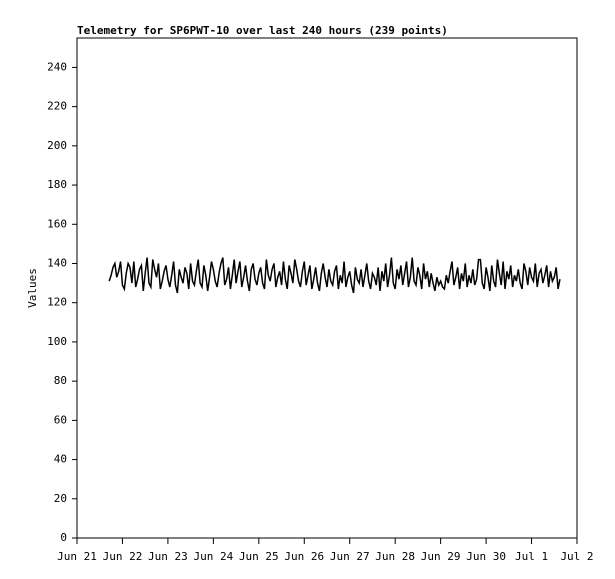 This screenshot has width=615, height=579. Describe the element at coordinates (57, 145) in the screenshot. I see `y-tick-label: 200` at that location.